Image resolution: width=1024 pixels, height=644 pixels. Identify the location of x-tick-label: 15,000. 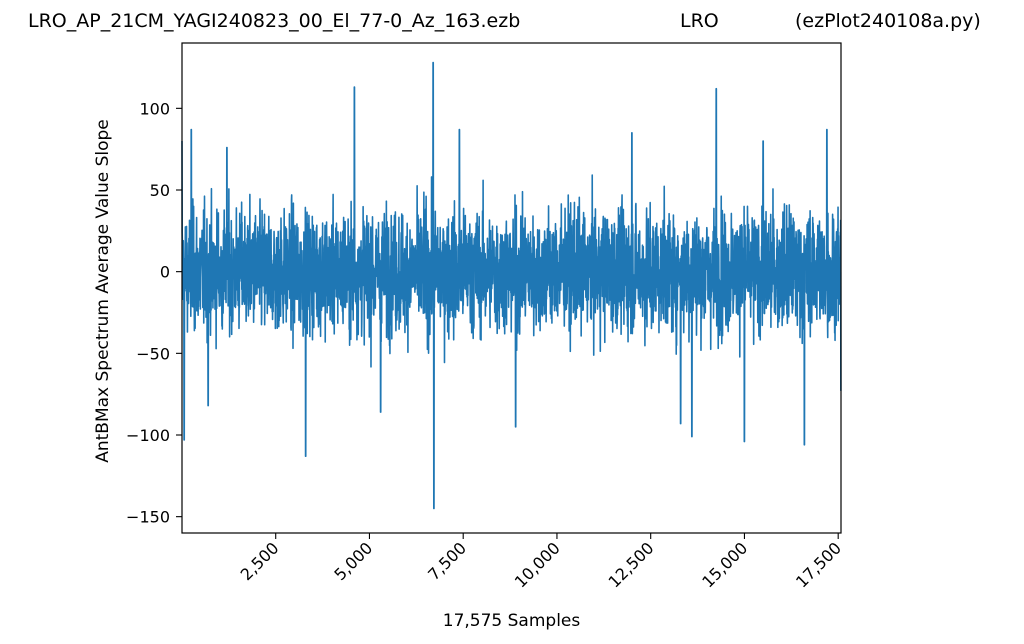
(724, 564).